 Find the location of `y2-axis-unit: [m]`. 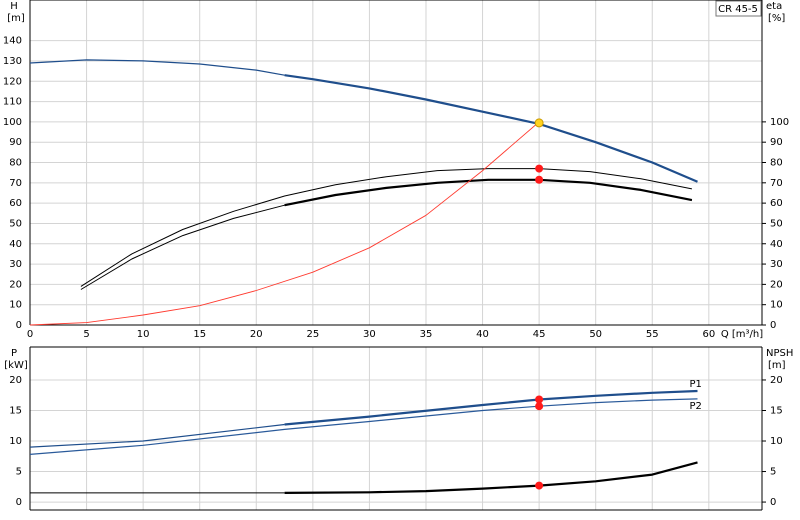

y2-axis-unit: [m] is located at coordinates (777, 365).